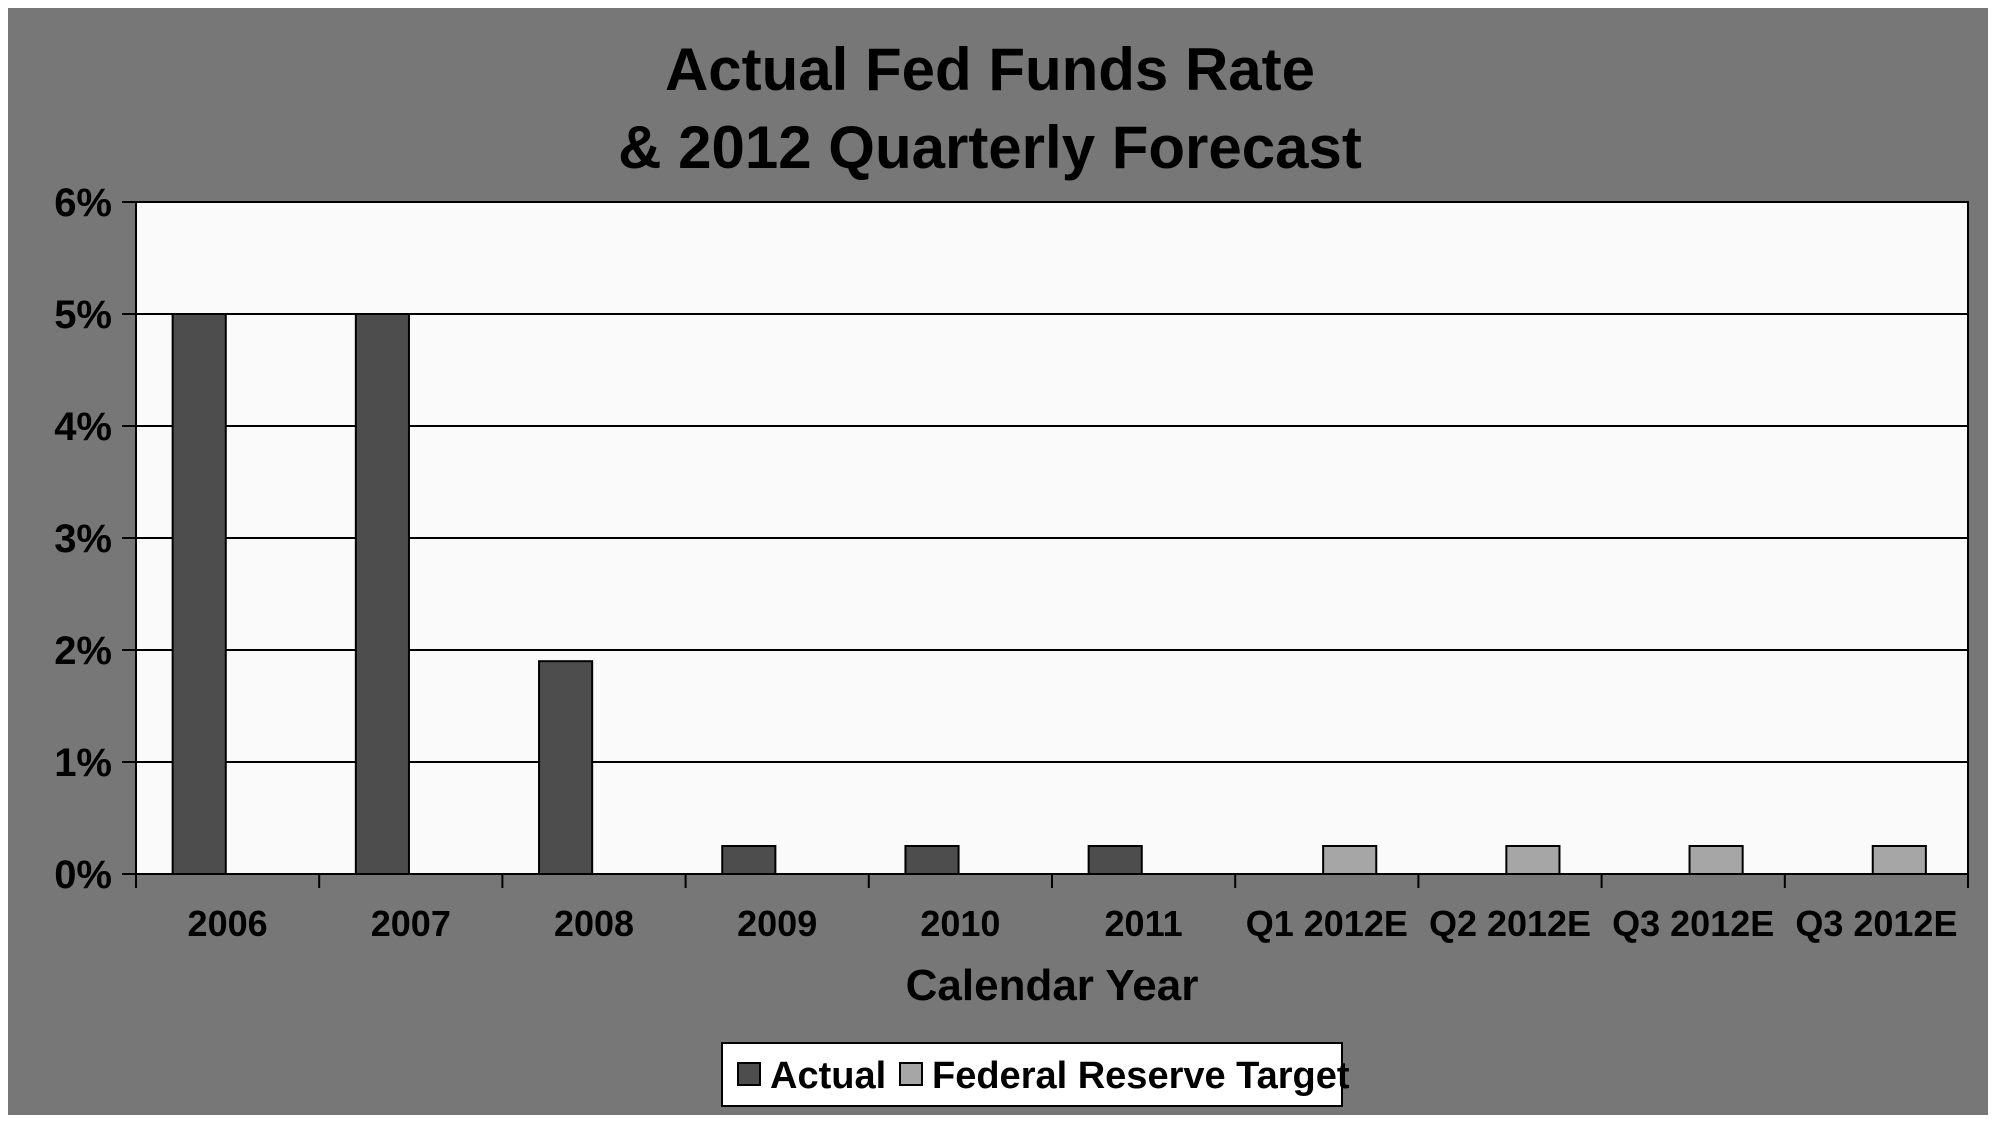 Image resolution: width=1995 pixels, height=1123 pixels. I want to click on y-tick-label: 5%, so click(83, 315).